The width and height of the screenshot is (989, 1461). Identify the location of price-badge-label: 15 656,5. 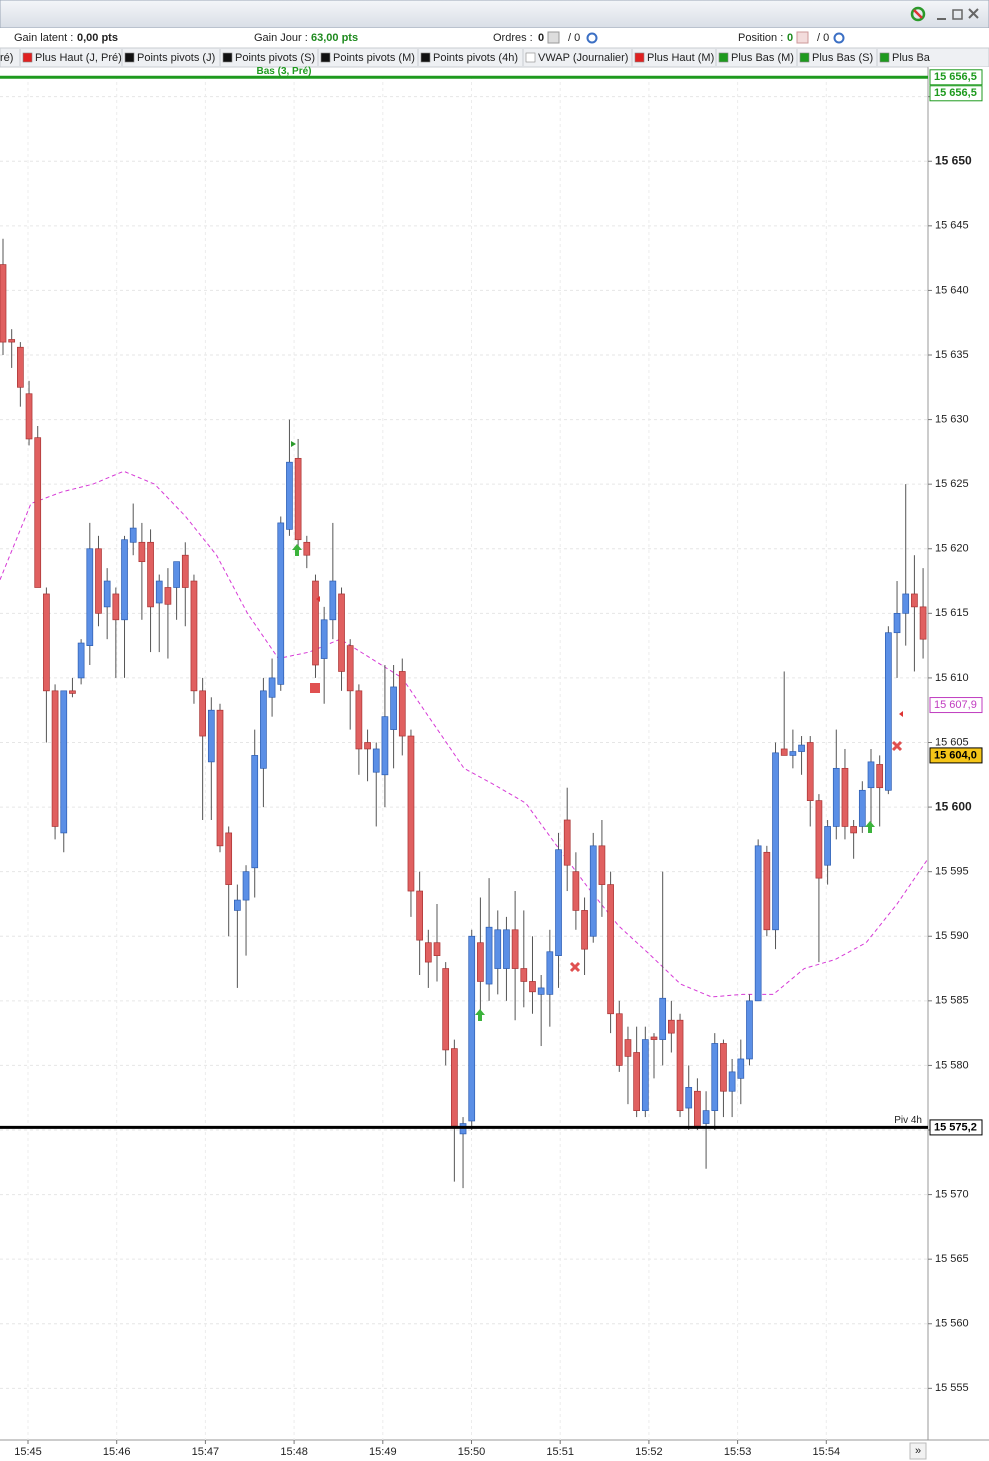
(955, 93).